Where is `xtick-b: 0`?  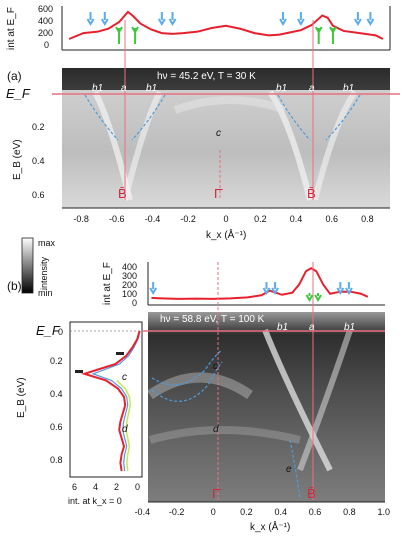
xtick-b: 0 is located at coordinates (213, 512).